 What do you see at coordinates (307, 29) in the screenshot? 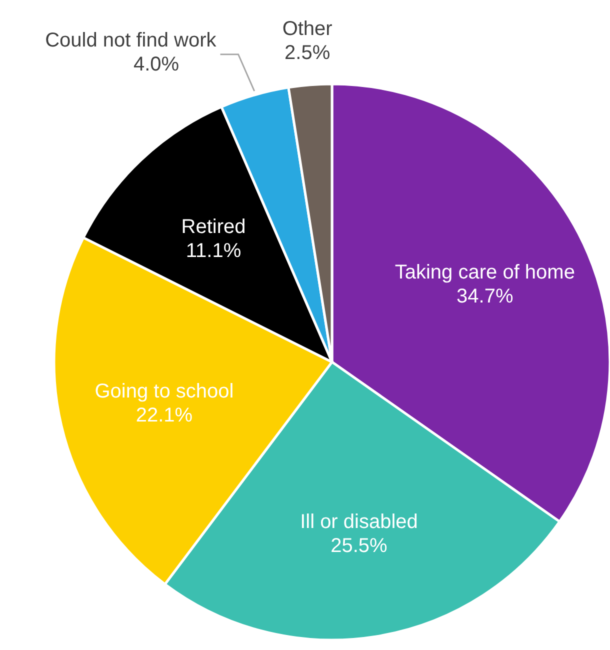
I see `slice-label: Other` at bounding box center [307, 29].